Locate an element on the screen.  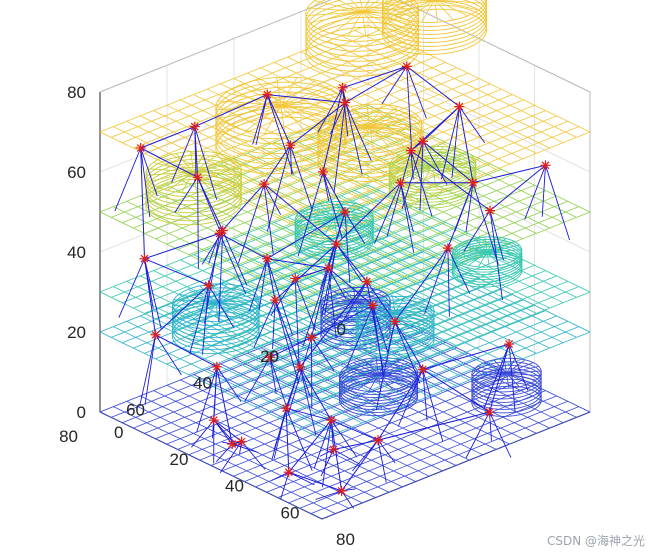
z-tick-label: 60 is located at coordinates (76, 172).